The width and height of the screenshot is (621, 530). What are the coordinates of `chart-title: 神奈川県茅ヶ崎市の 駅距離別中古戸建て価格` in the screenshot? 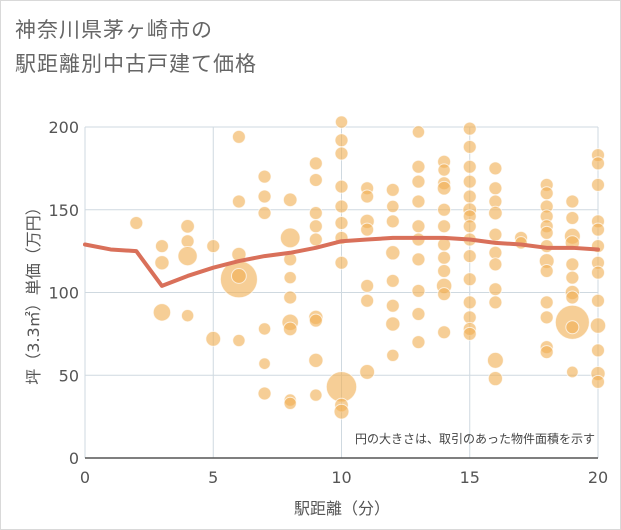 It's located at (136, 47).